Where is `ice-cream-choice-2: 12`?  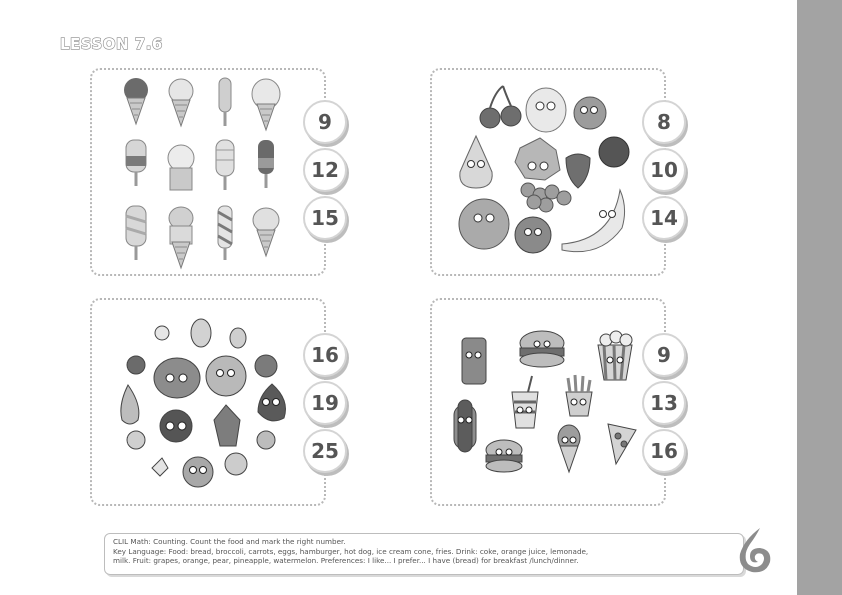
ice-cream-choice-2: 12 is located at coordinates (325, 170).